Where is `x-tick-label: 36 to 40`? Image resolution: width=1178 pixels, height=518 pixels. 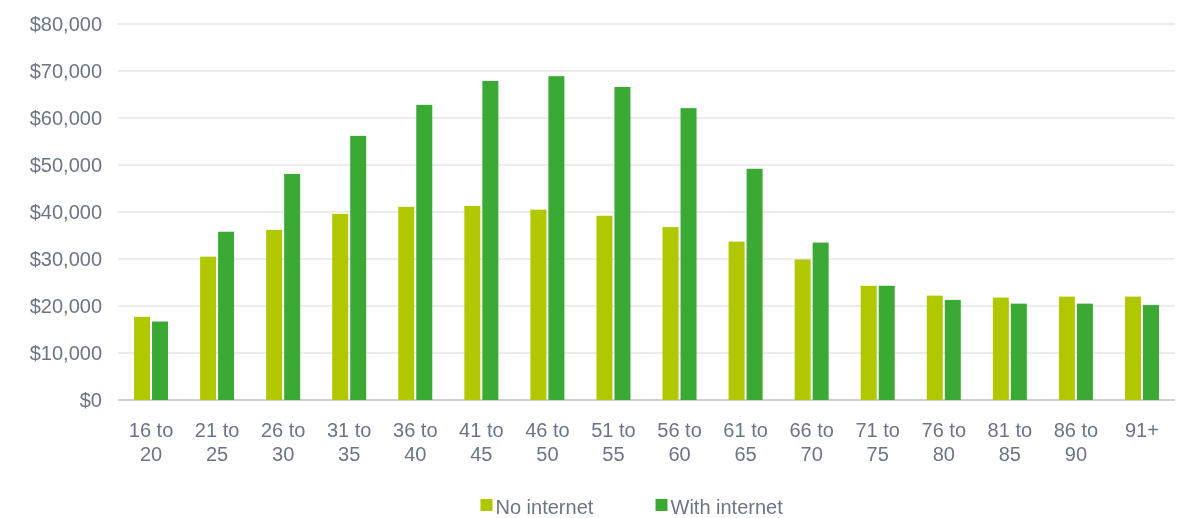 x-tick-label: 36 to 40 is located at coordinates (415, 442).